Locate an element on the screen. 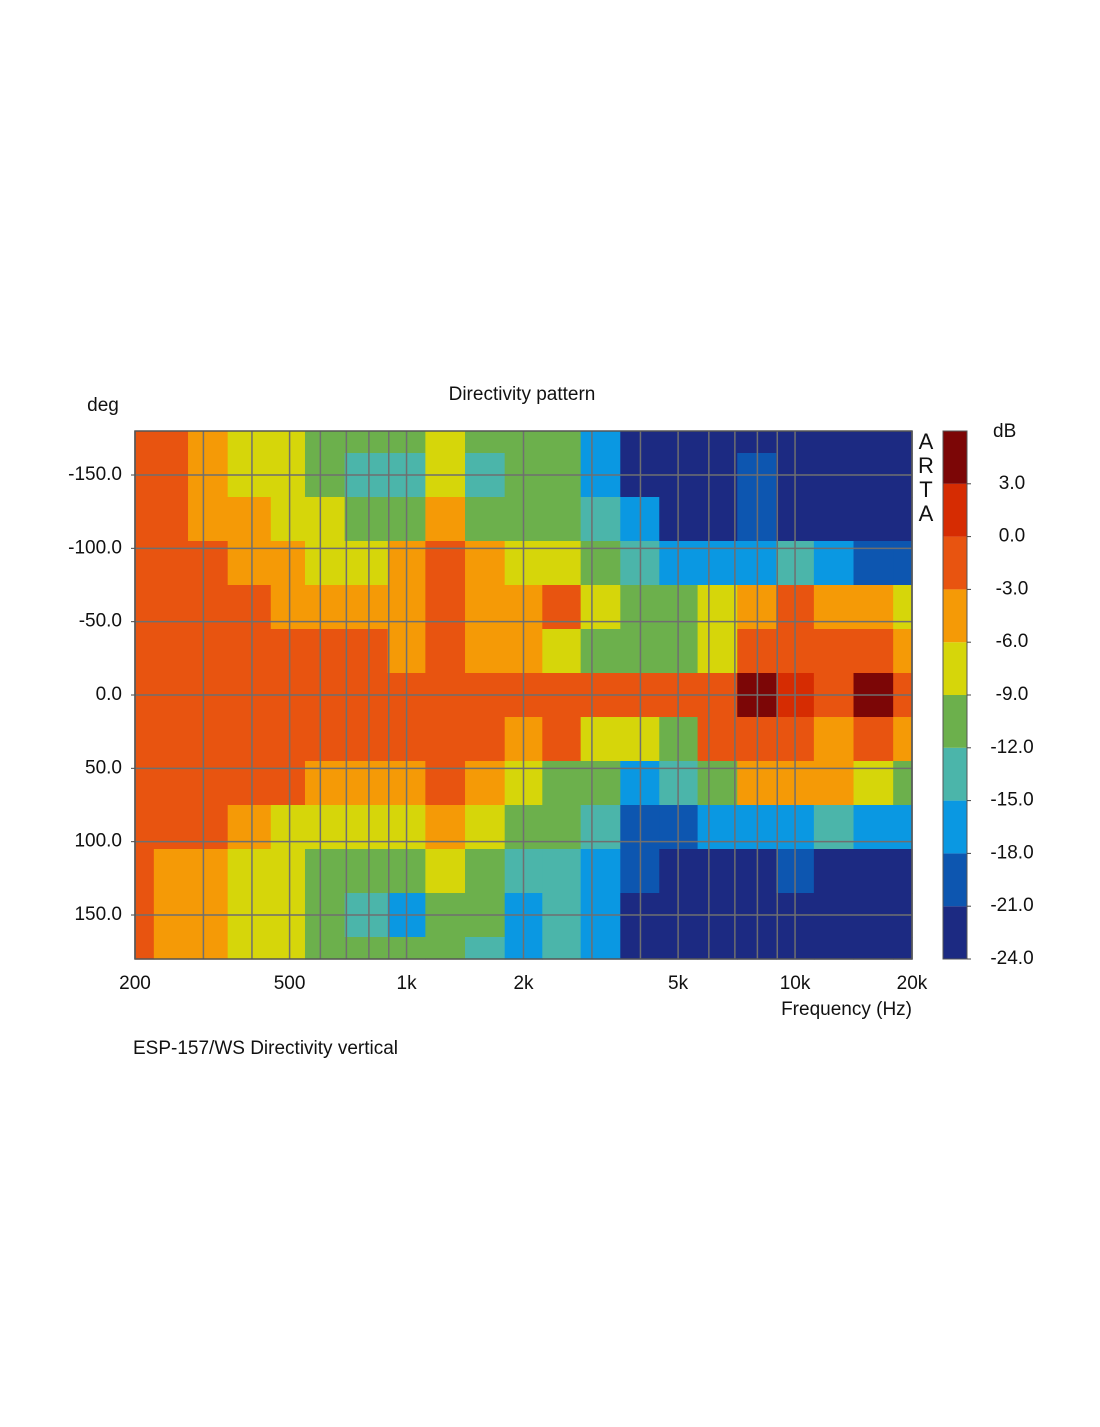 The image size is (1100, 1427). y-tick-label: 100.0 is located at coordinates (98, 841).